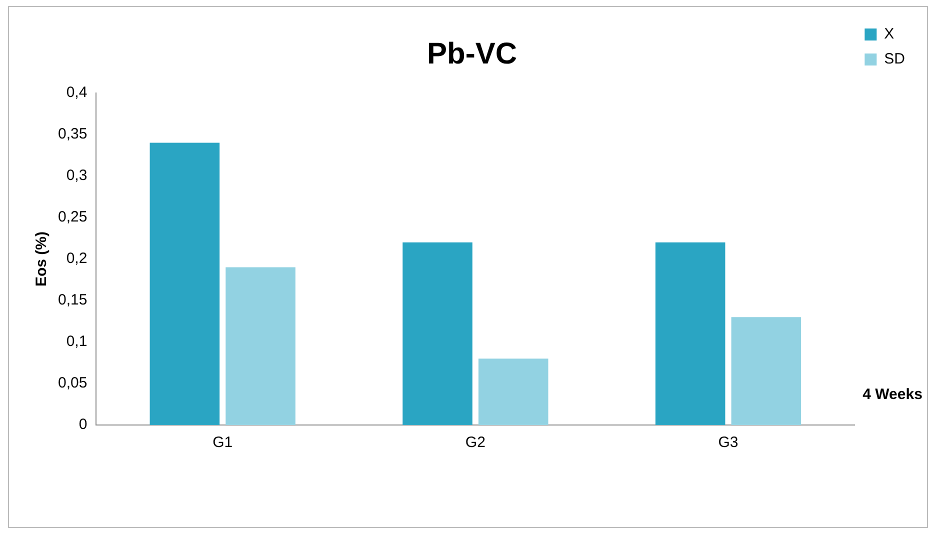 This screenshot has height=534, width=934. I want to click on y-tick-label: 0, so click(83, 425).